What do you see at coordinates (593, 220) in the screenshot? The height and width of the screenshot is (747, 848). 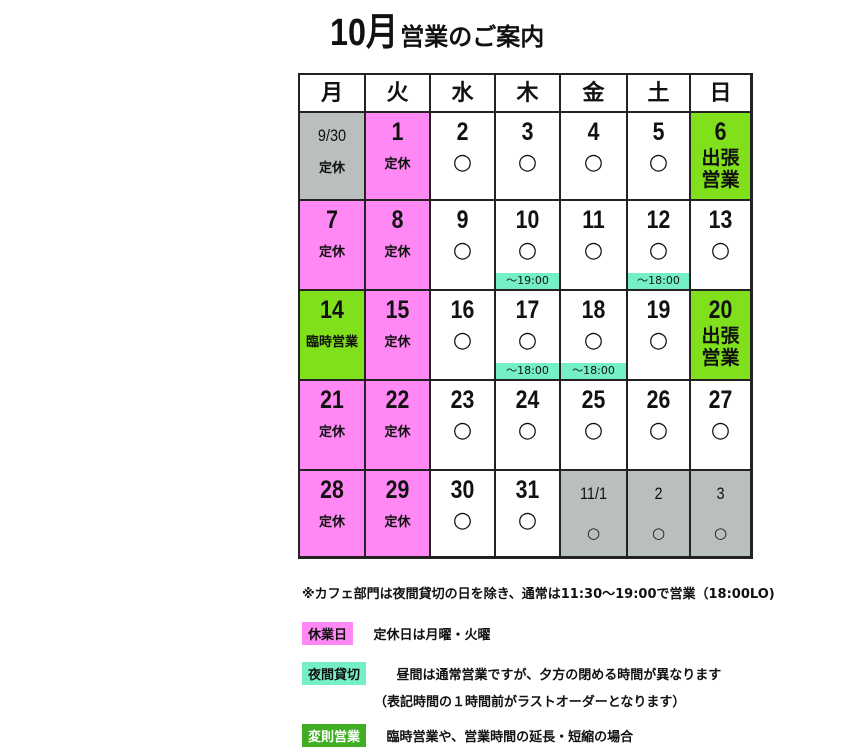 I see `day-number: 11` at bounding box center [593, 220].